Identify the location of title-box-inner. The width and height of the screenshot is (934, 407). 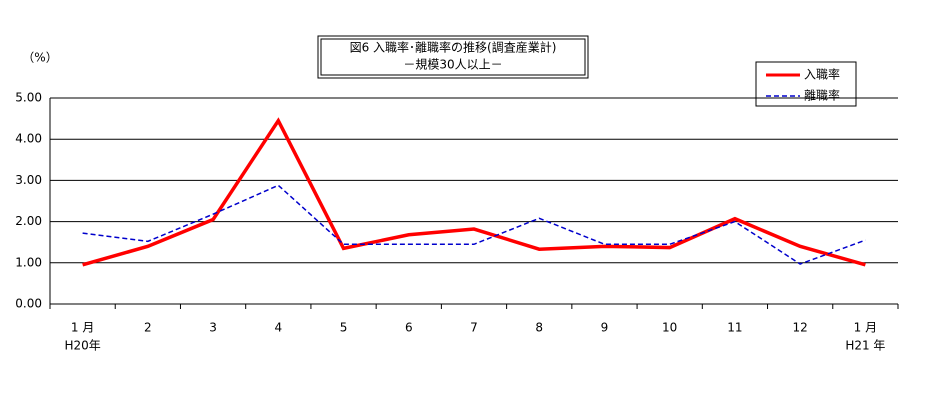
(453, 57).